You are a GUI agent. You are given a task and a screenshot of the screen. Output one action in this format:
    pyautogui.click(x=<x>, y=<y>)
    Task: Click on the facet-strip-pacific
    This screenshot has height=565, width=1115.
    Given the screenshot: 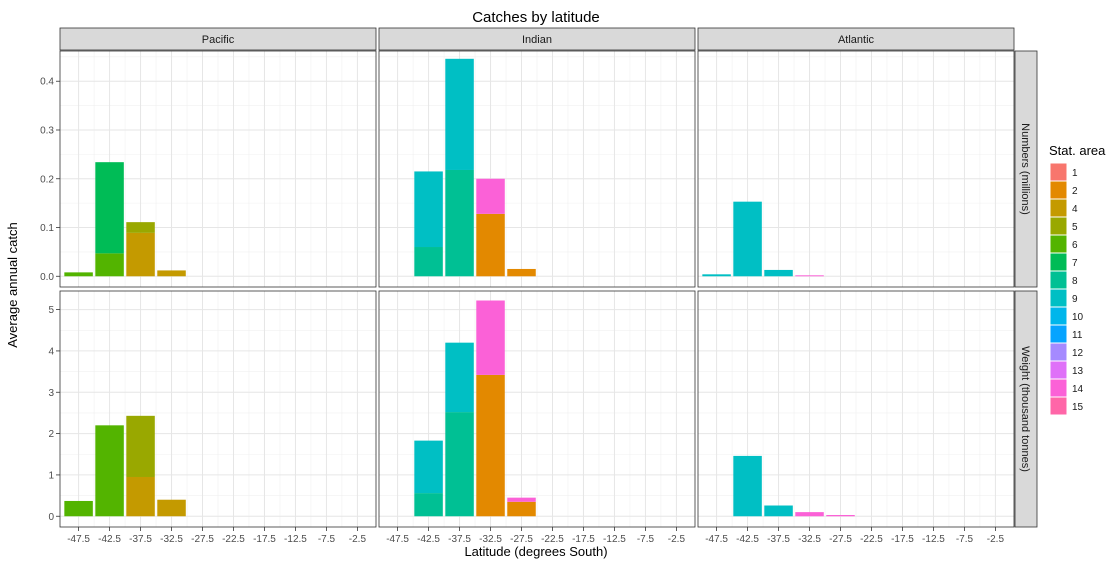 What is the action you would take?
    pyautogui.click(x=218, y=39)
    